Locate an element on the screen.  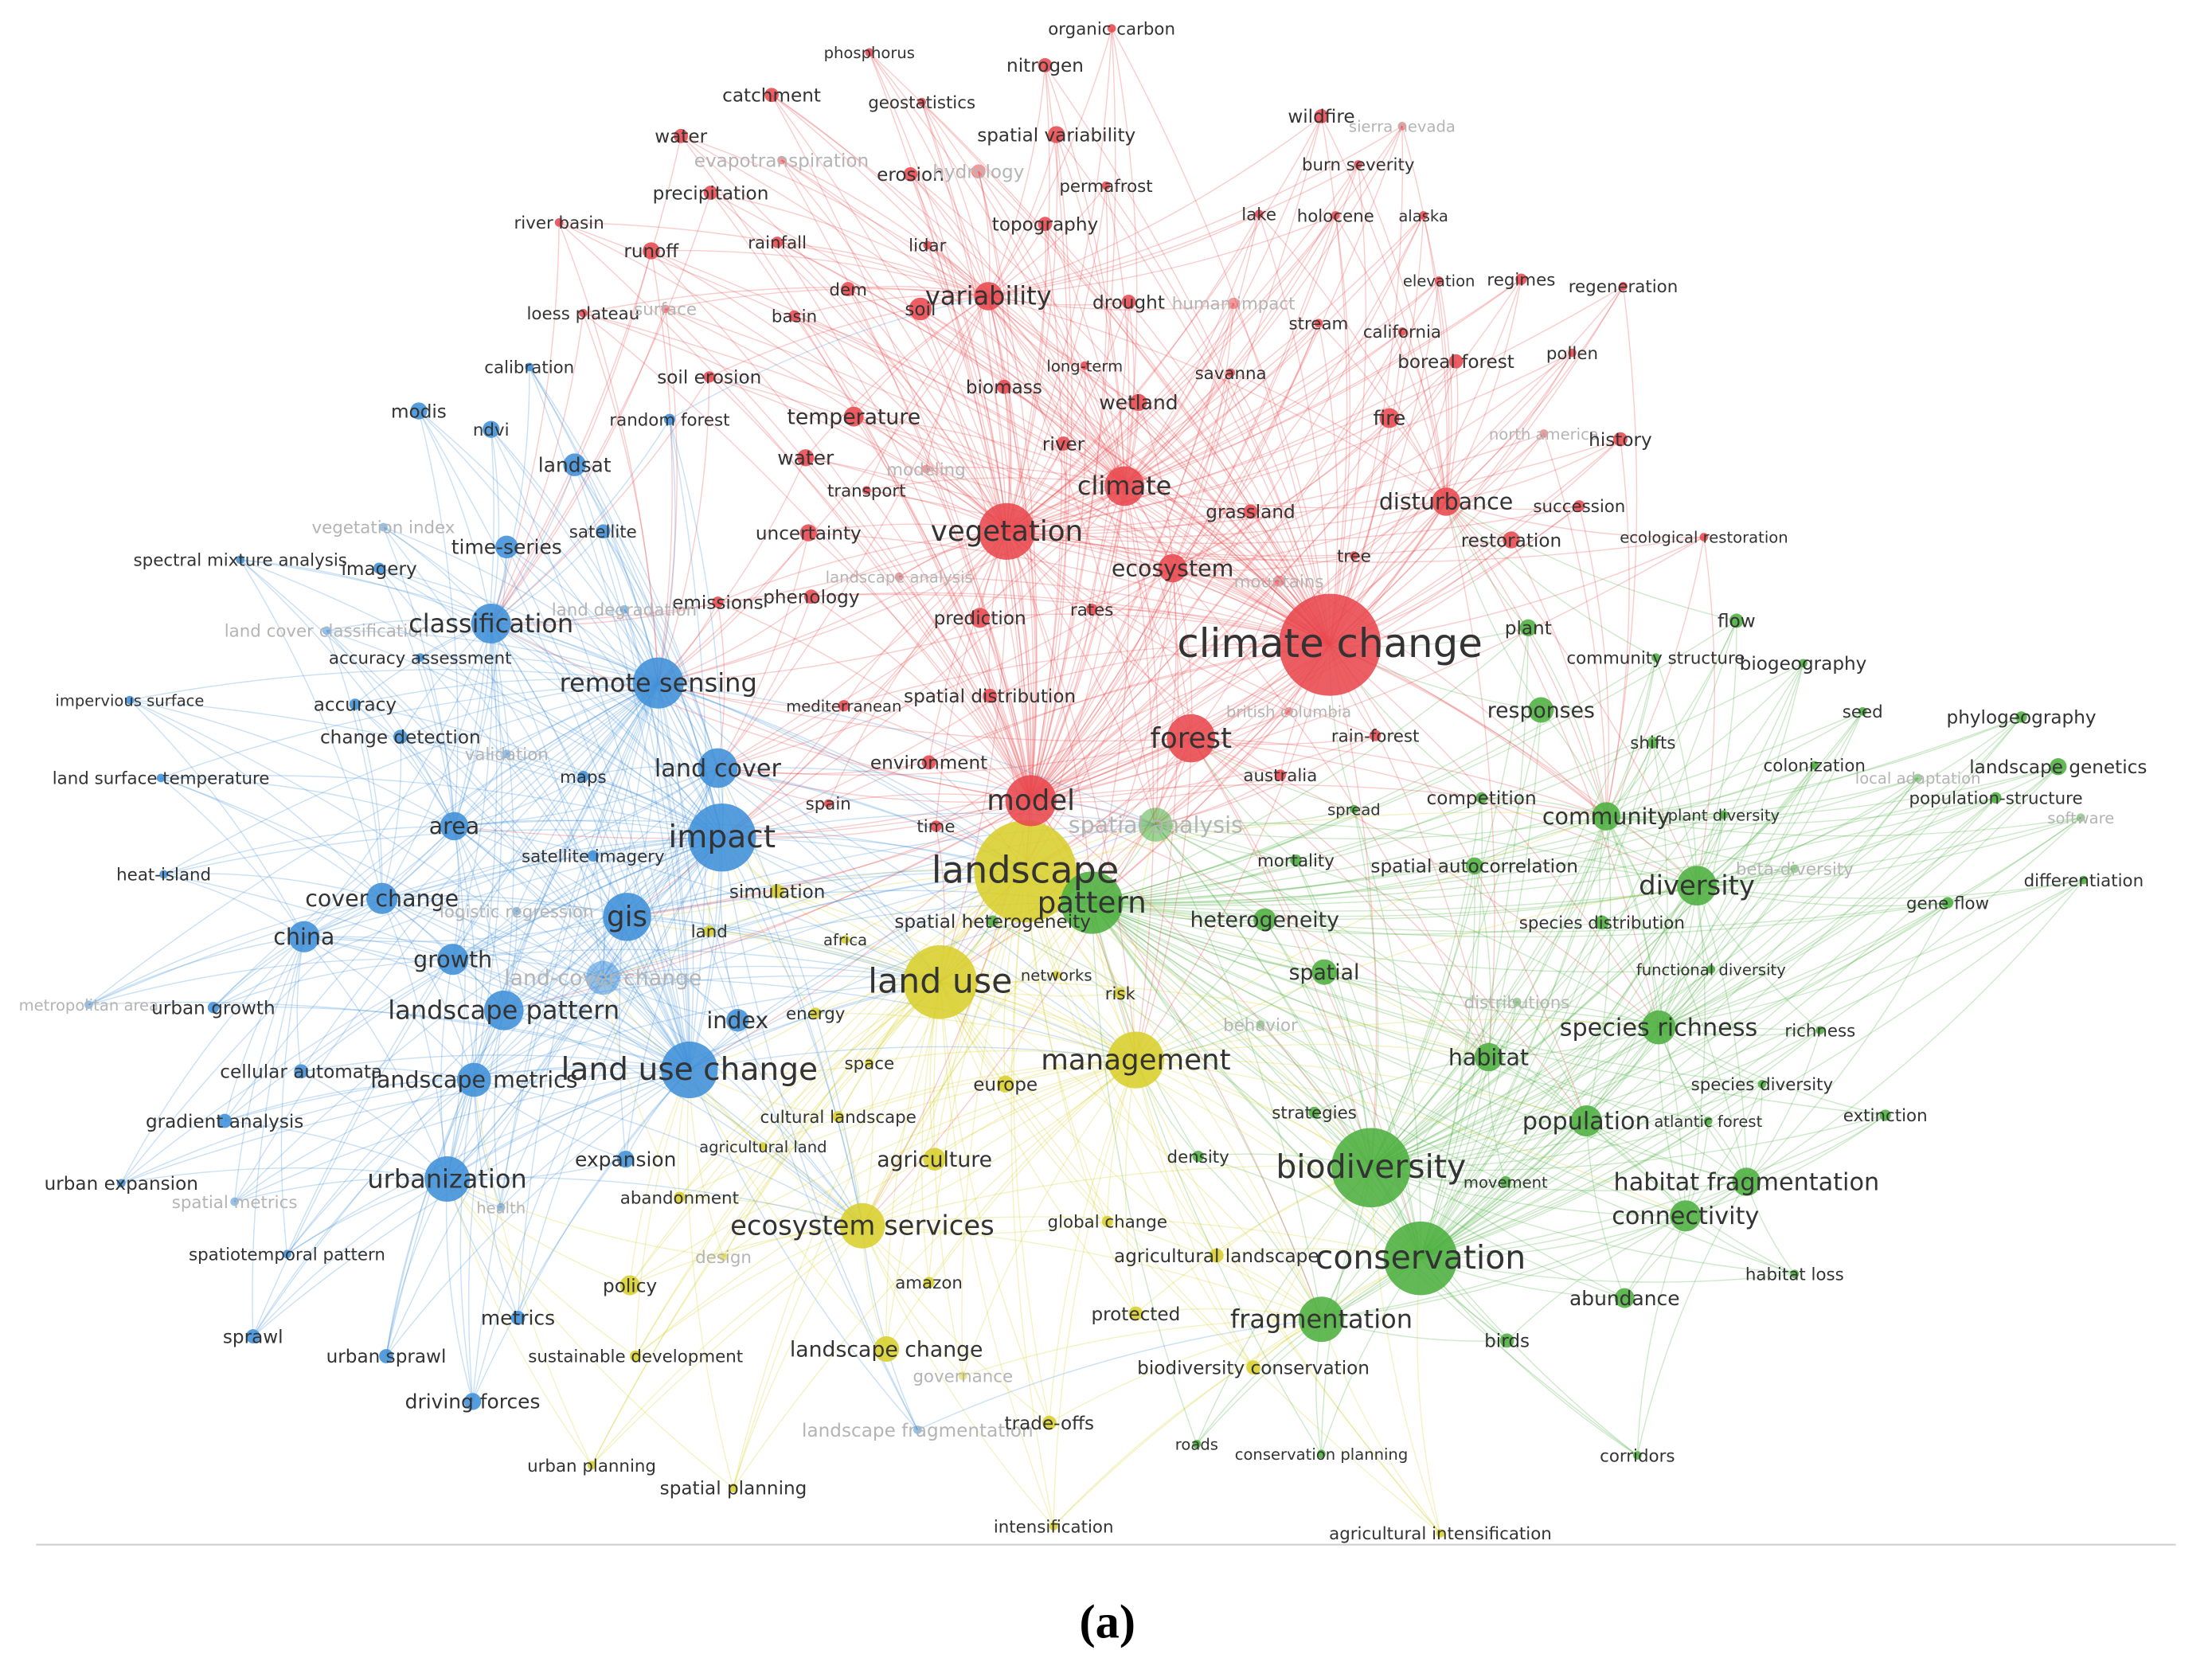
node-label: history is located at coordinates (1620, 441).